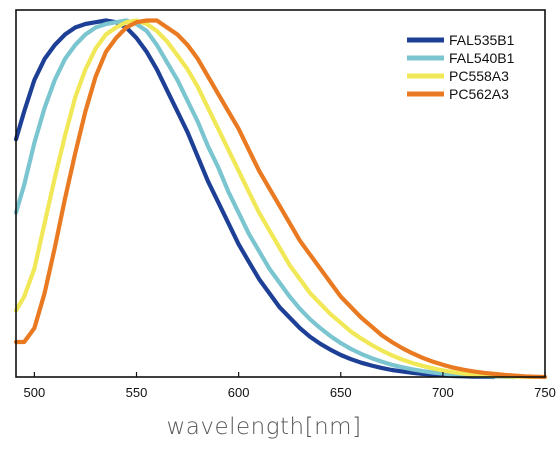  Describe the element at coordinates (137, 392) in the screenshot. I see `x-tick-label-1: 550` at that location.